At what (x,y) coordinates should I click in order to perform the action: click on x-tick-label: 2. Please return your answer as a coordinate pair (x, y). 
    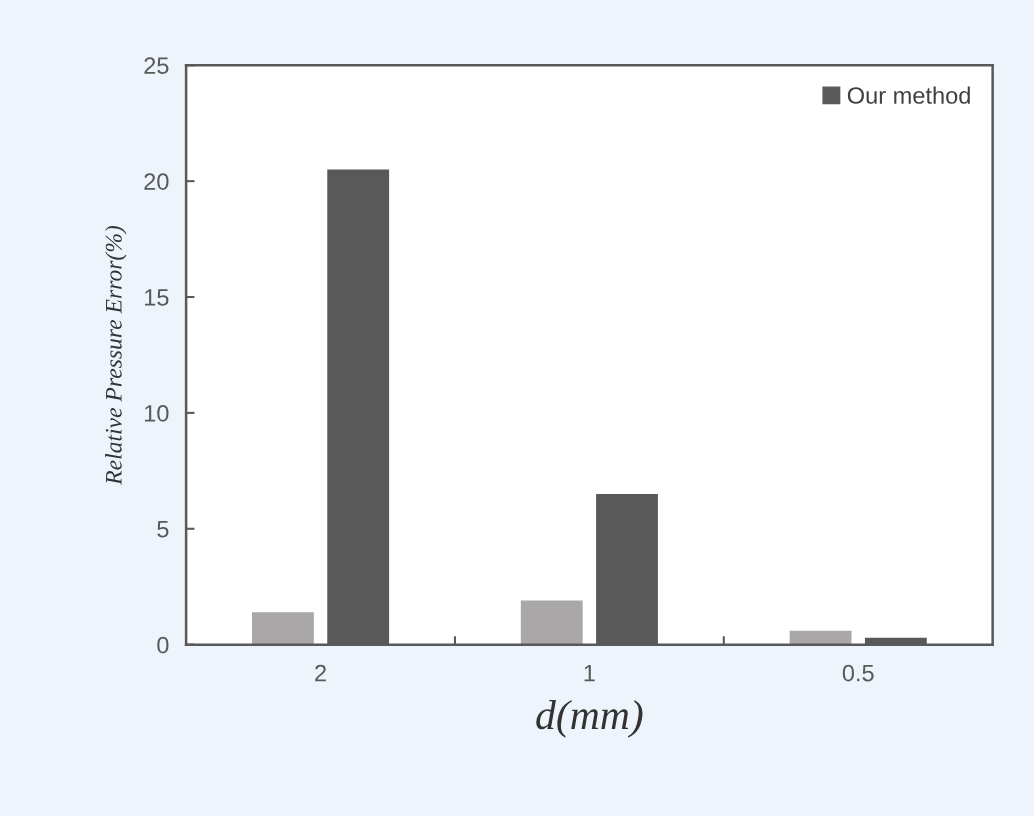
    Looking at the image, I should click on (320, 673).